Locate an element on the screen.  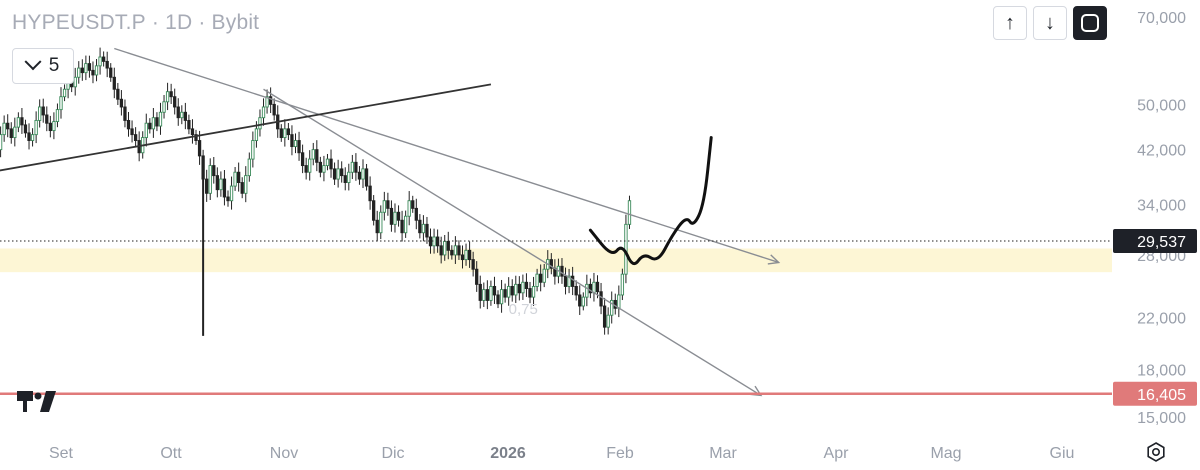
scroll-up-button: ↑ is located at coordinates (1010, 23).